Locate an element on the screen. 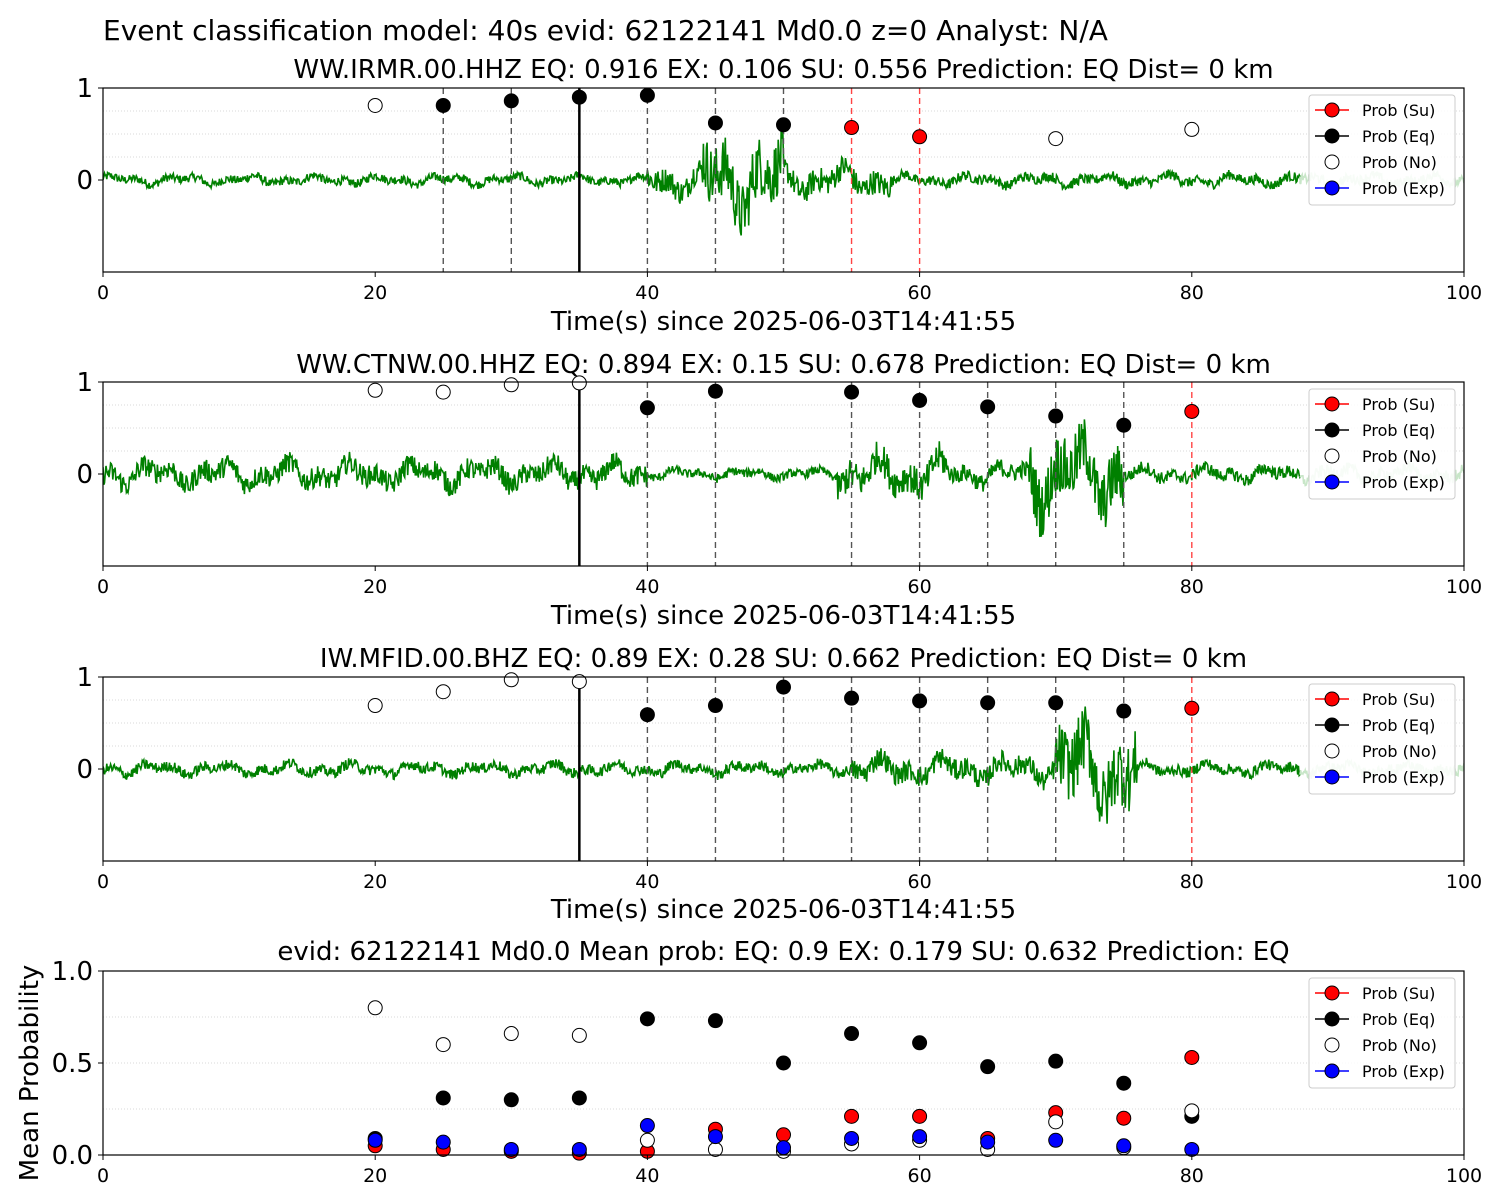 The height and width of the screenshot is (1200, 1500). legend-label: Prob (Exp) is located at coordinates (1403, 1071).